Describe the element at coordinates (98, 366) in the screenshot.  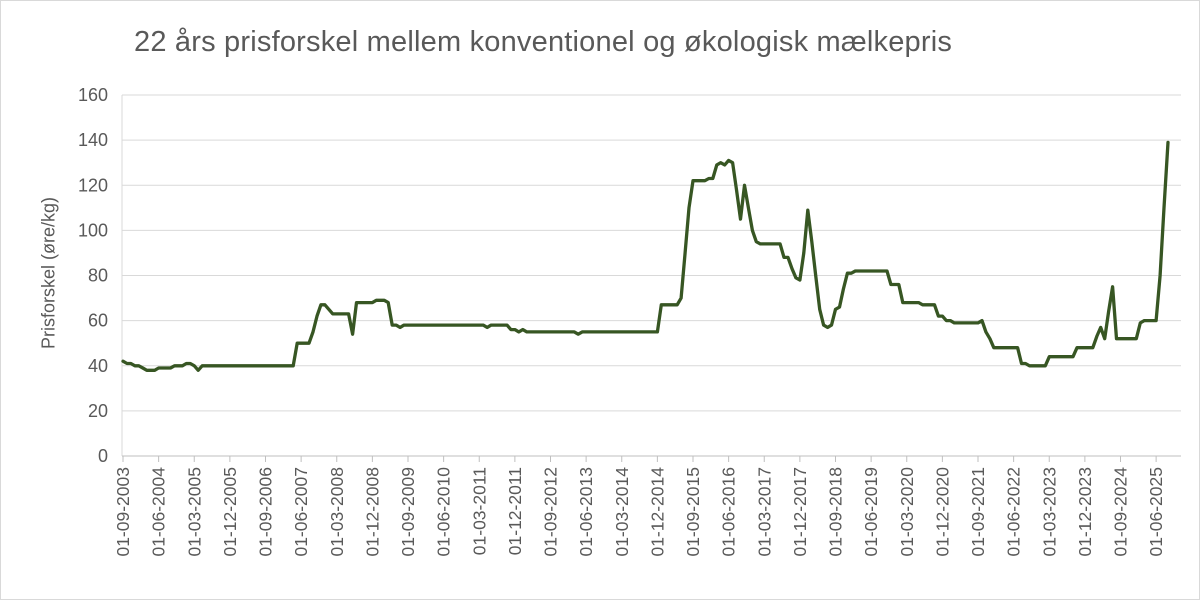
I see `y-tick-label: 40` at that location.